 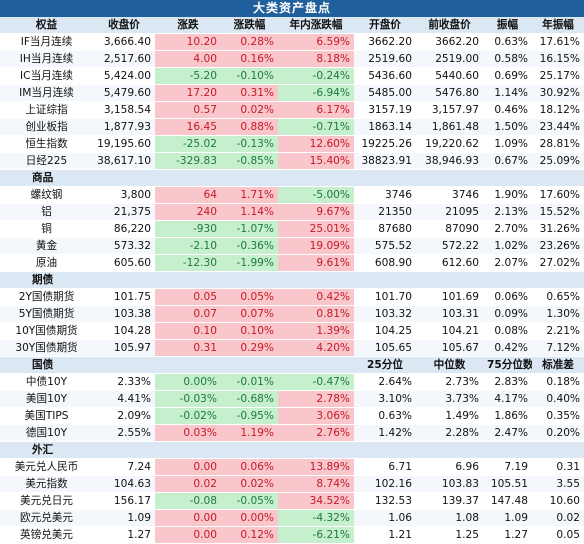 I want to click on table-cell: 4.41%, so click(x=124, y=399).